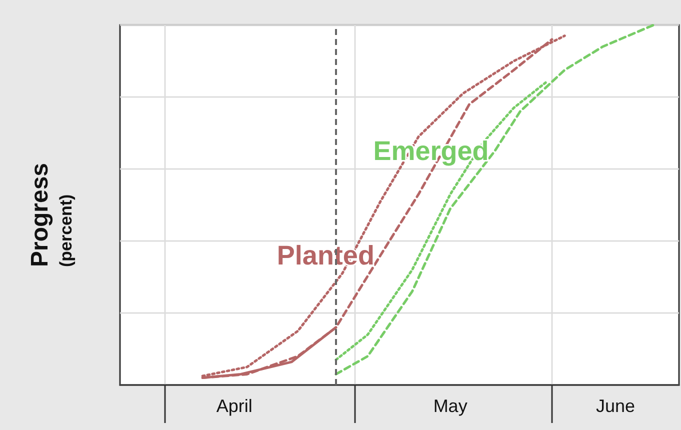 The image size is (681, 430). Describe the element at coordinates (234, 406) in the screenshot. I see `x-tick-label: April` at that location.